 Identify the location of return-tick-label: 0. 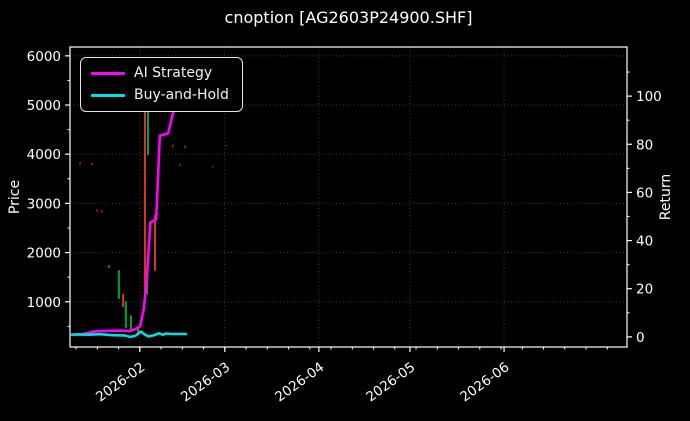
(640, 338).